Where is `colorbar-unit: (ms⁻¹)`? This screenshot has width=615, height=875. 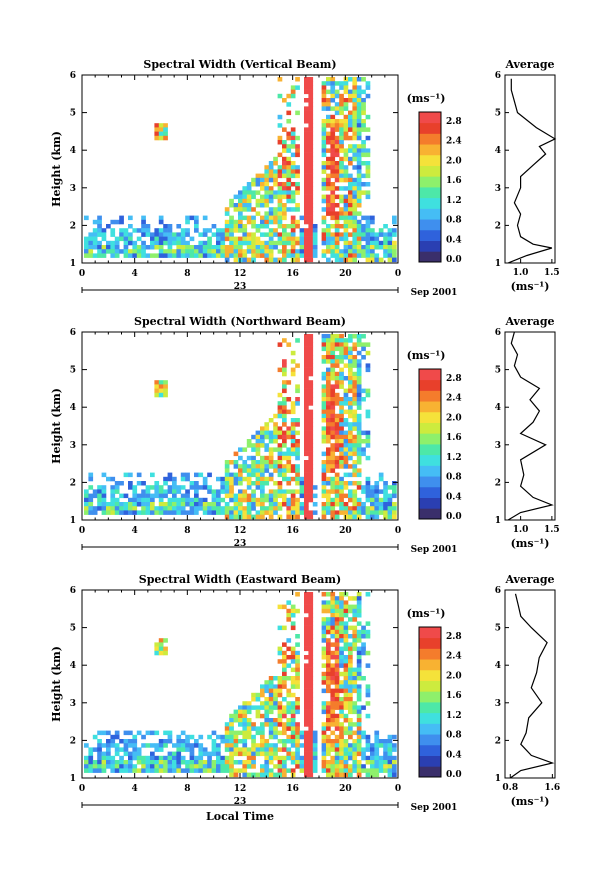 colorbar-unit: (ms⁻¹) is located at coordinates (426, 98).